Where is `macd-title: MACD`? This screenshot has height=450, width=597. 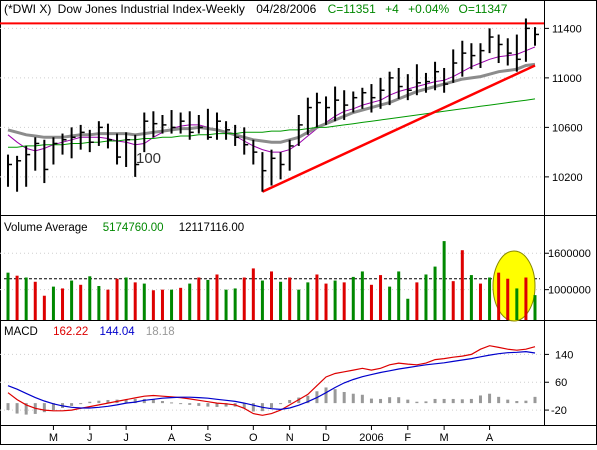
macd-title: MACD is located at coordinates (21, 332).